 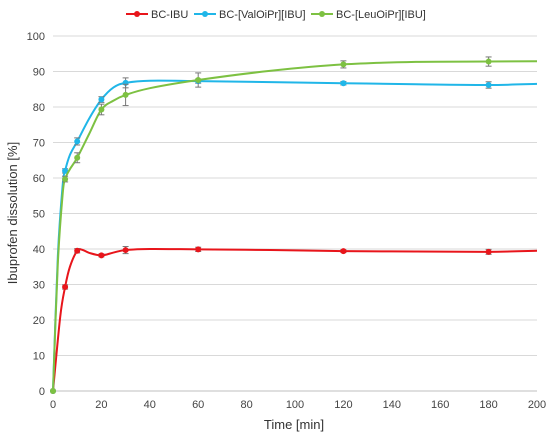 What do you see at coordinates (294, 424) in the screenshot?
I see `x-axis-title: Time [min]` at bounding box center [294, 424].